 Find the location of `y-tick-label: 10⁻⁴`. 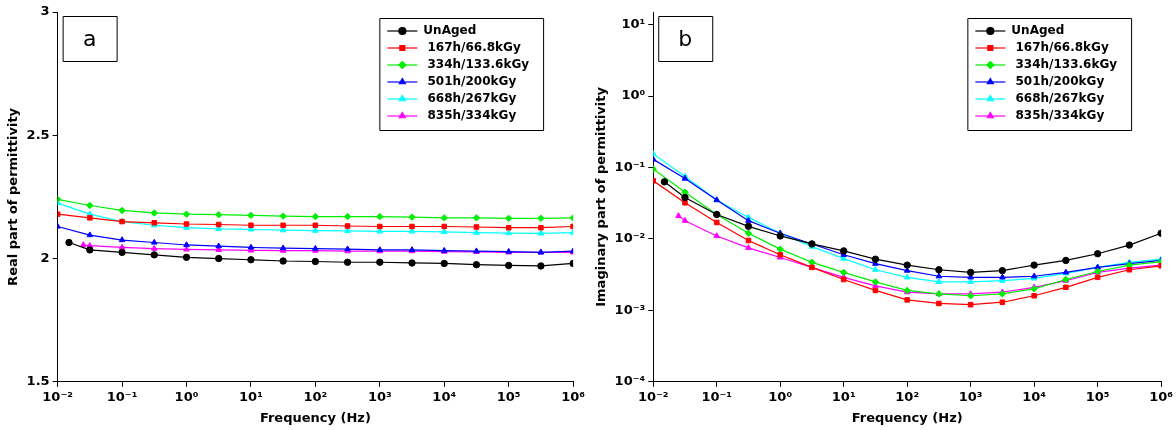

y-tick-label: 10⁻⁴ is located at coordinates (630, 381).